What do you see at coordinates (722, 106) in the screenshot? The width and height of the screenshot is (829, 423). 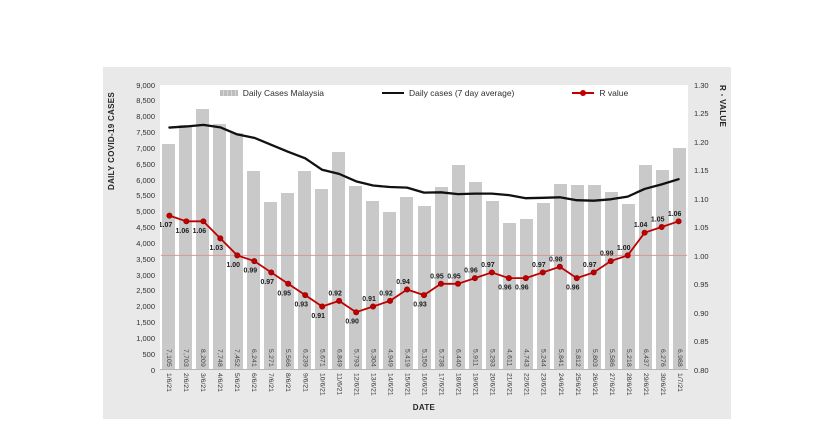 I see `y-axis-right-title: R - VALUE` at bounding box center [722, 106].